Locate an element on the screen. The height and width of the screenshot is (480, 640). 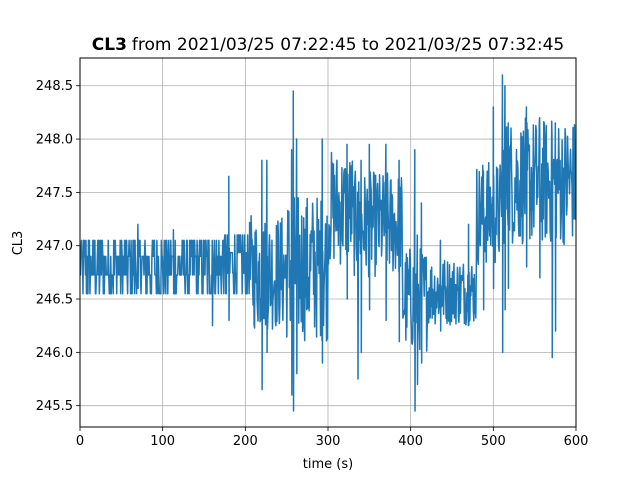
y-tick-label: 246.0 is located at coordinates (54, 353).